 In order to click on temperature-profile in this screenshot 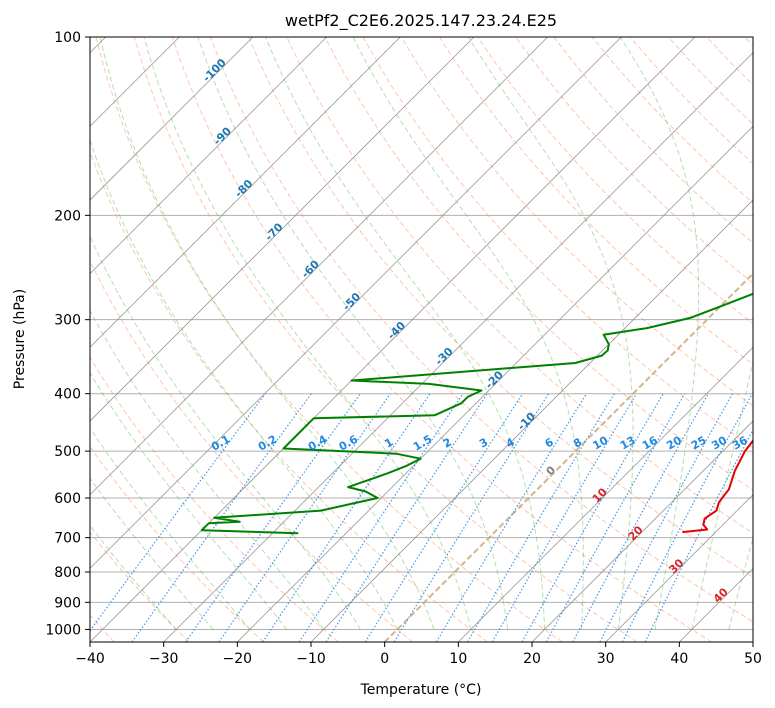, I will do `click(717, 486)`.